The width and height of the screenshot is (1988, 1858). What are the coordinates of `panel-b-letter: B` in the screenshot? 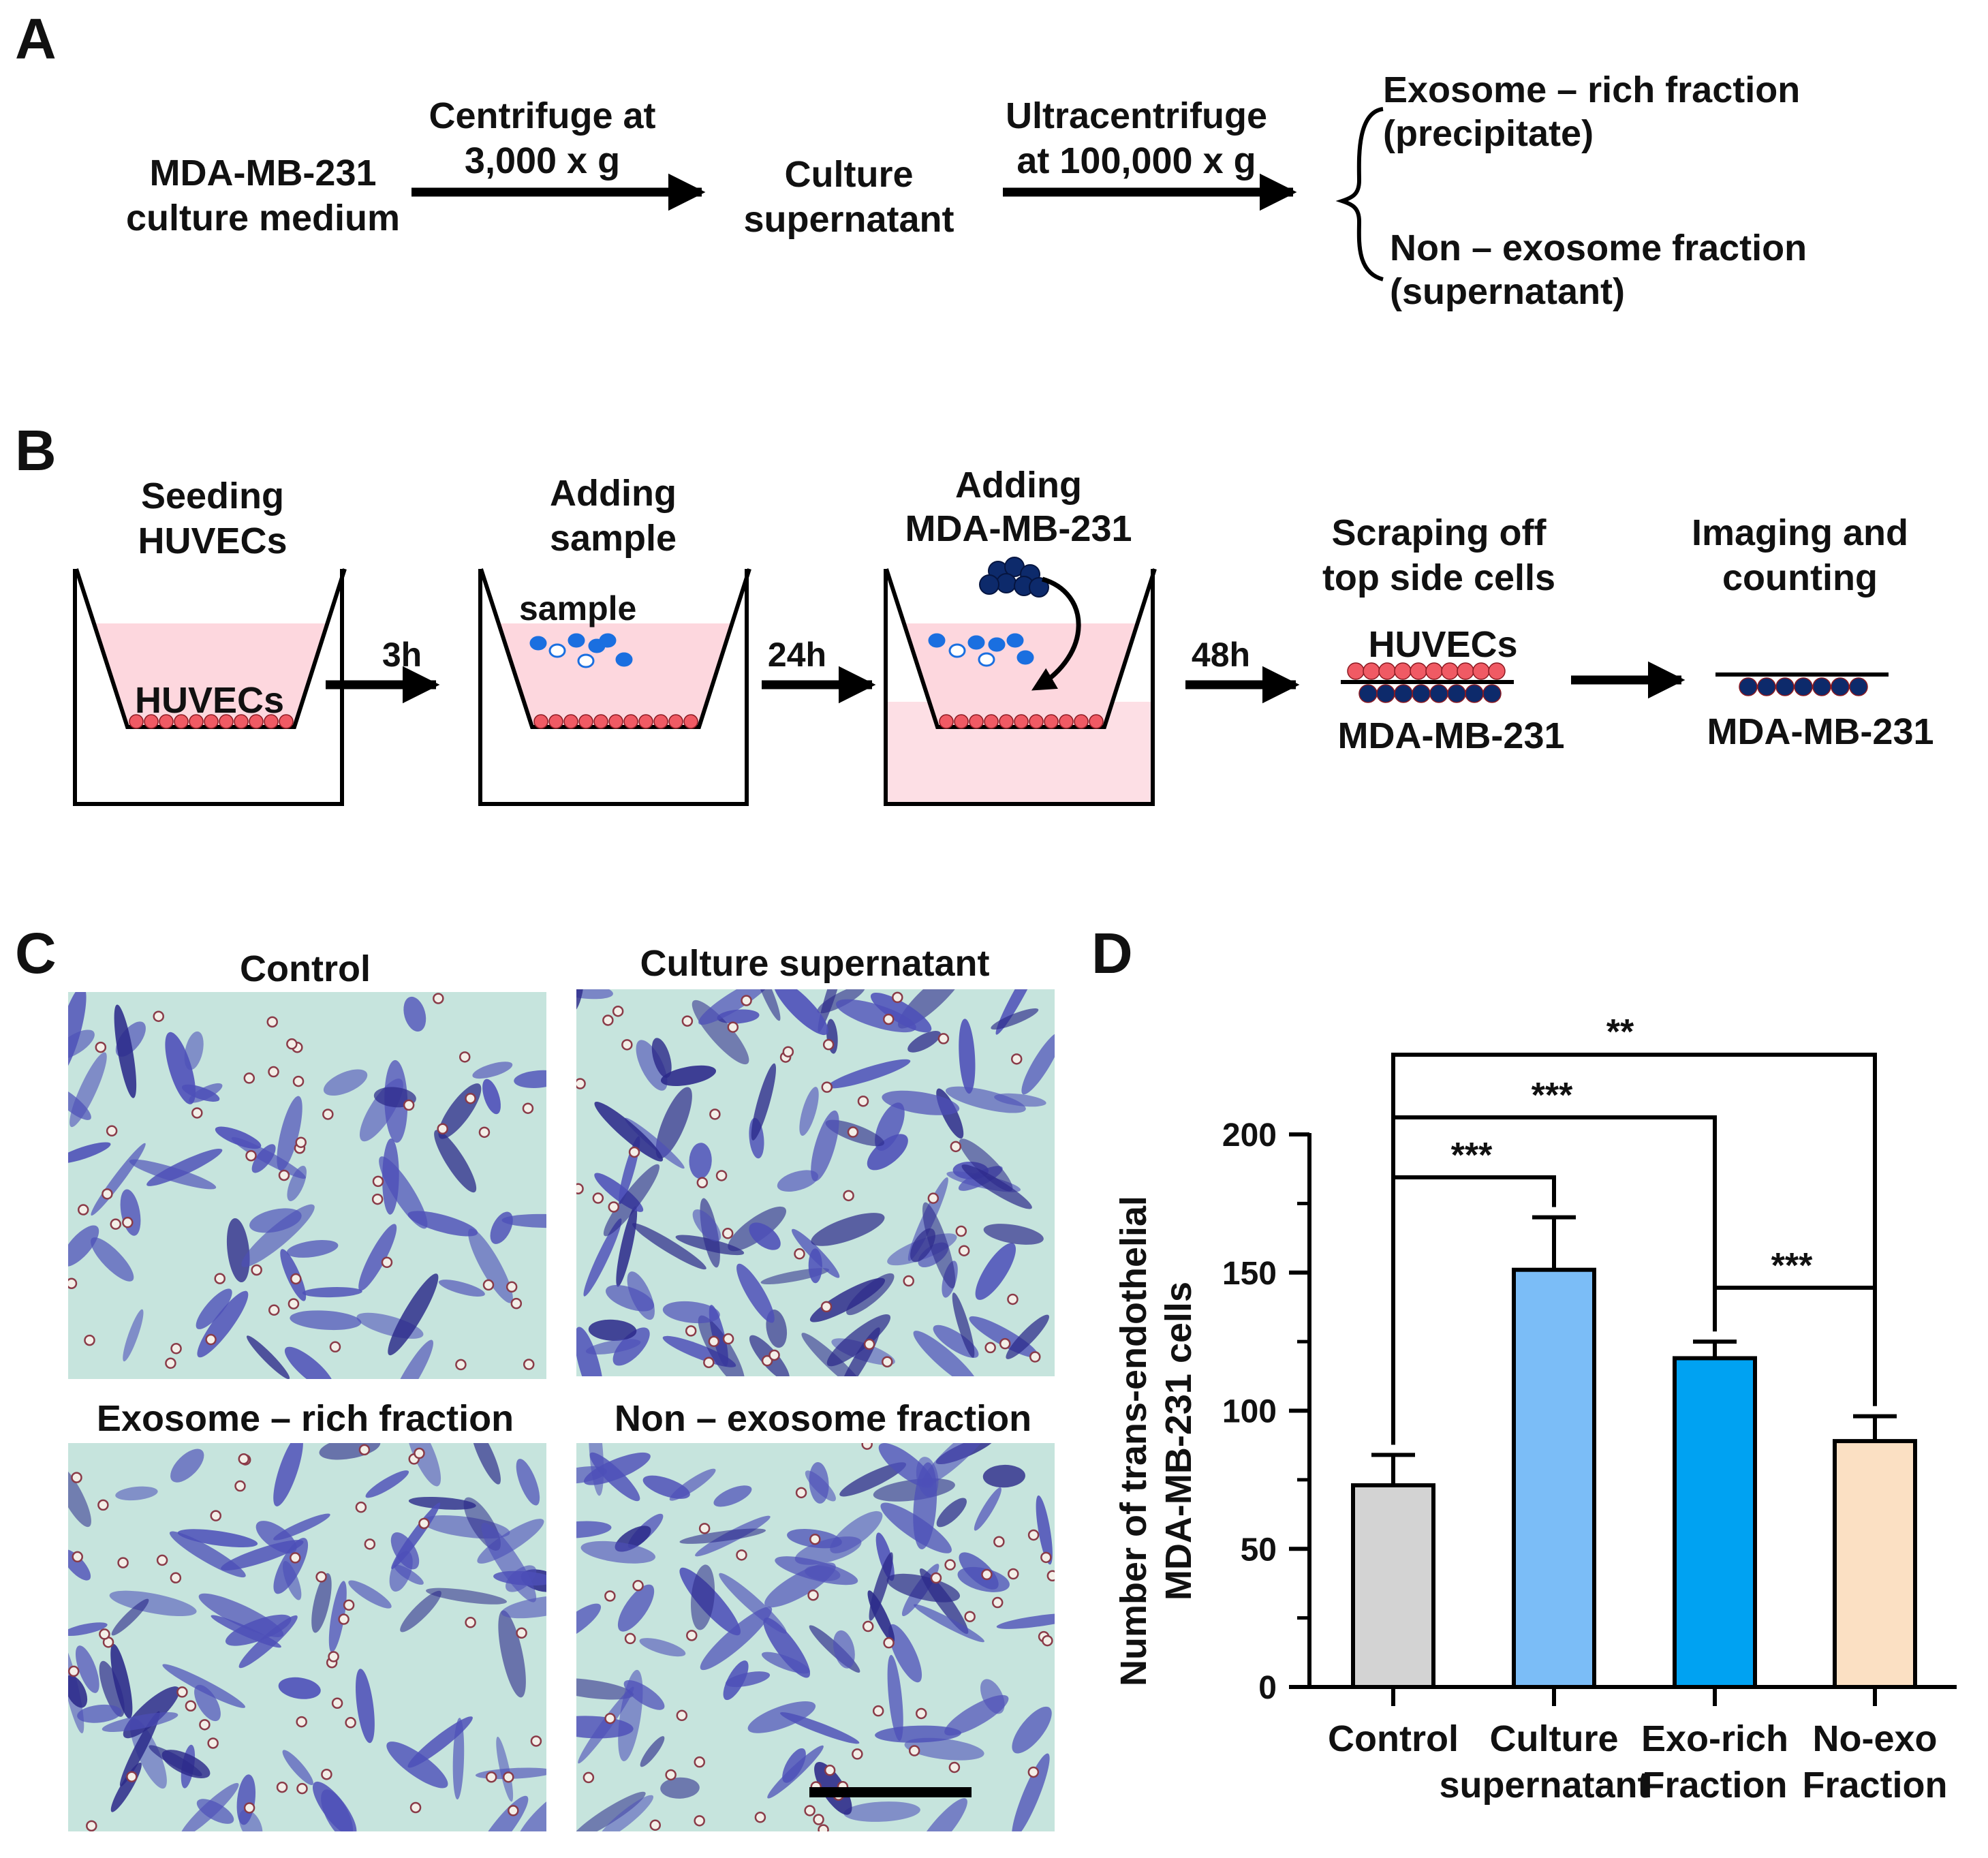 It's located at (36, 450).